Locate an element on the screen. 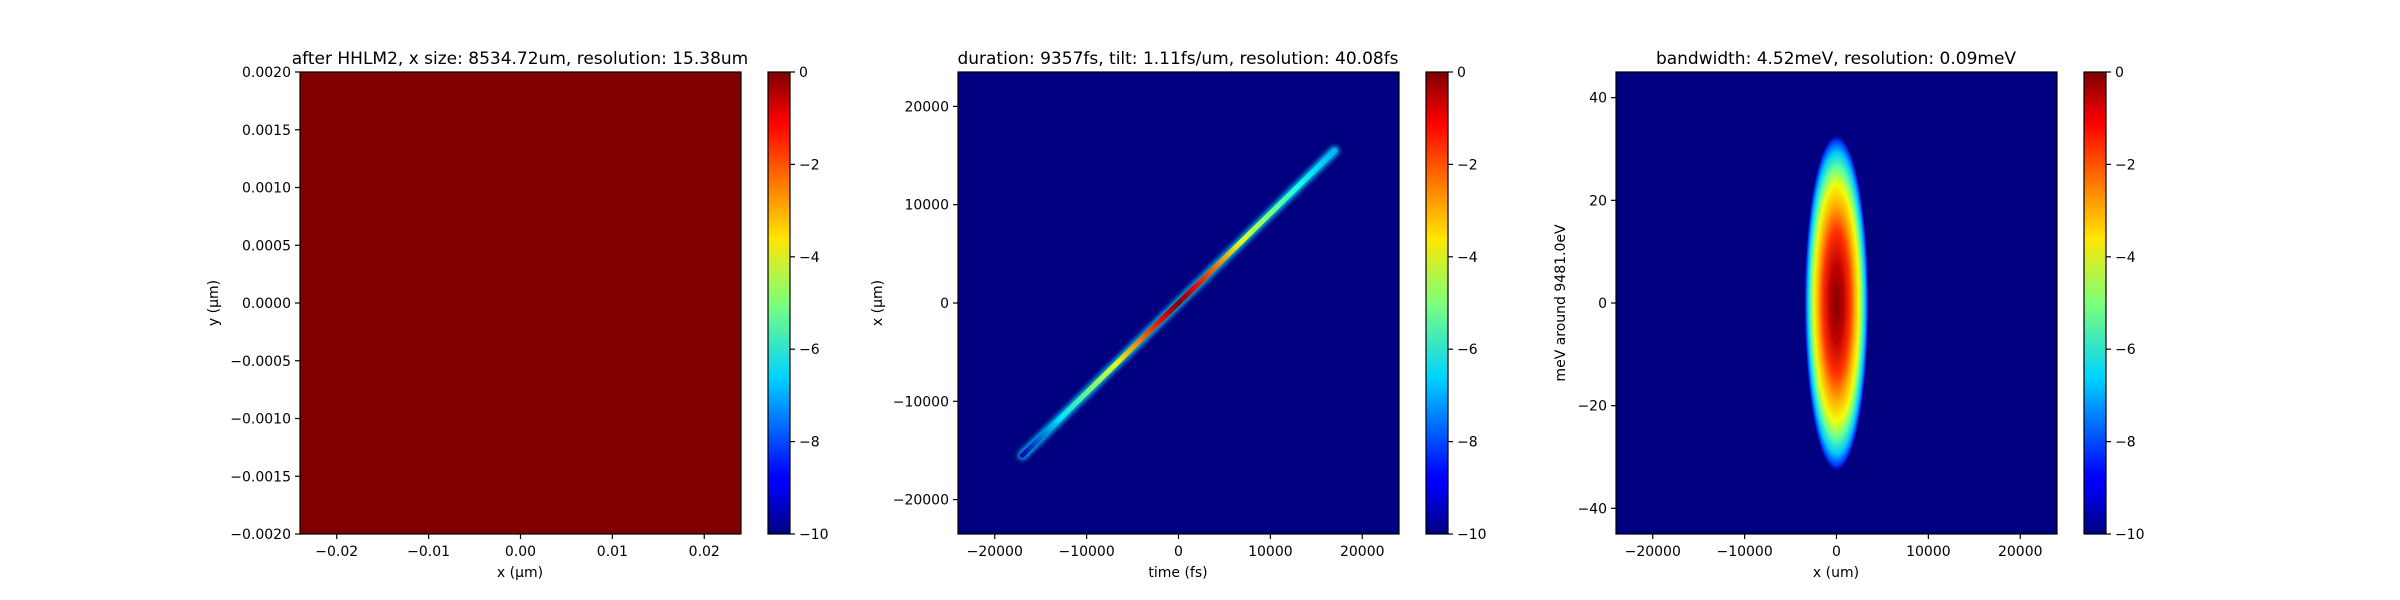 This screenshot has height=600, width=2400. x-axis-label: x (um) is located at coordinates (1836, 573).